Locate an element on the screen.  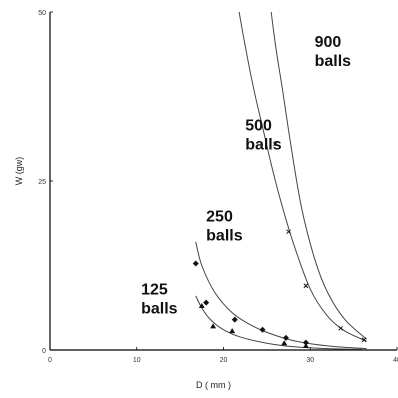
series-label-line: 125 is located at coordinates (154, 290).